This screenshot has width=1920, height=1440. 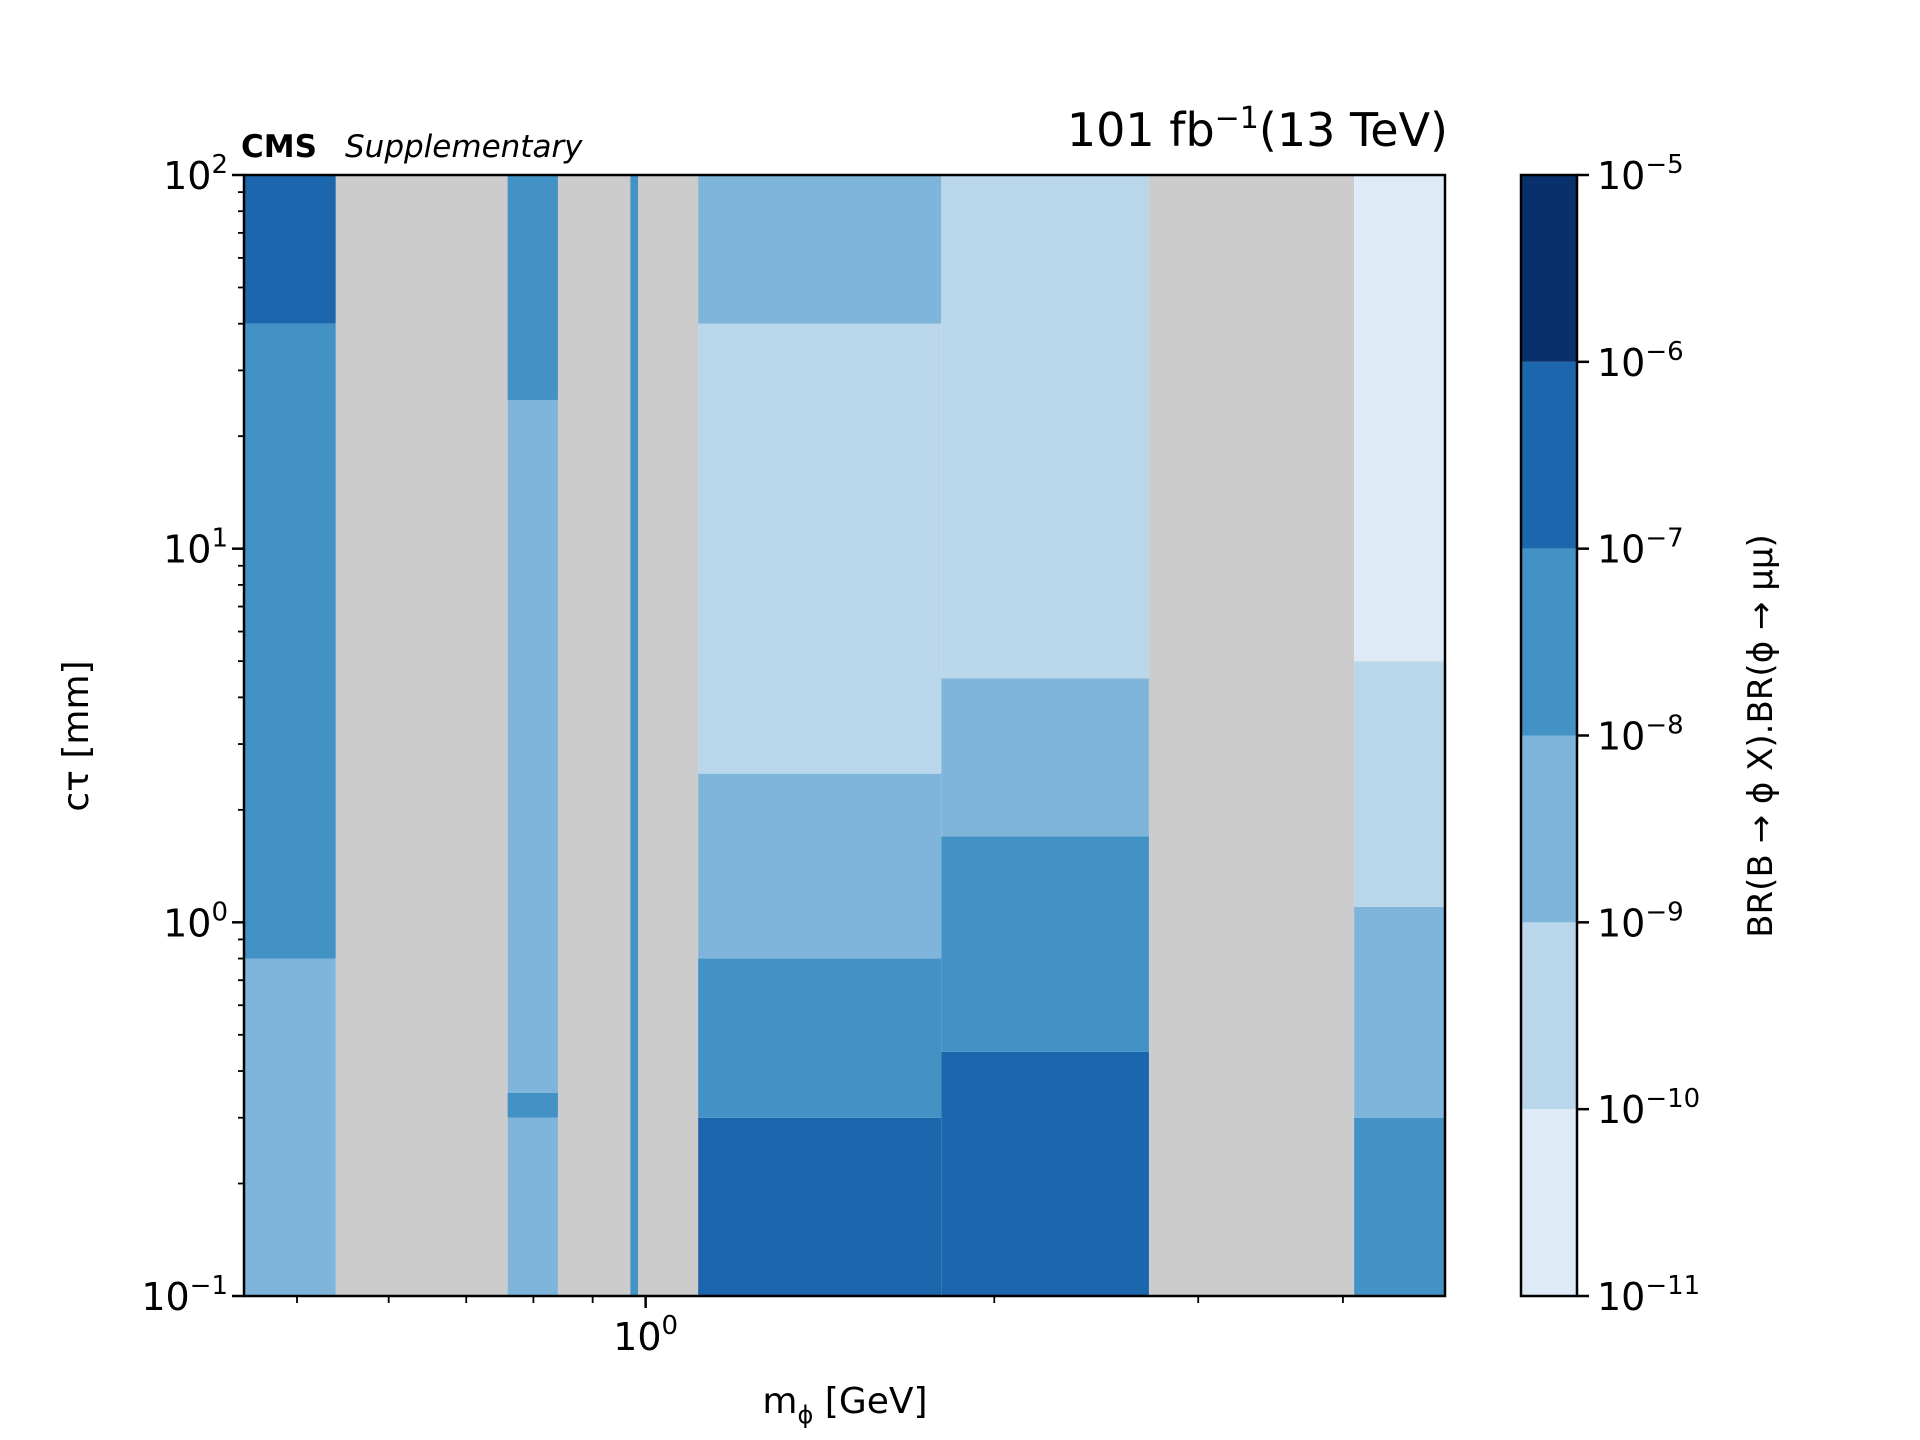 What do you see at coordinates (1648, 1295) in the screenshot?
I see `colorbar-tick-label: 10⁻¹¹` at bounding box center [1648, 1295].